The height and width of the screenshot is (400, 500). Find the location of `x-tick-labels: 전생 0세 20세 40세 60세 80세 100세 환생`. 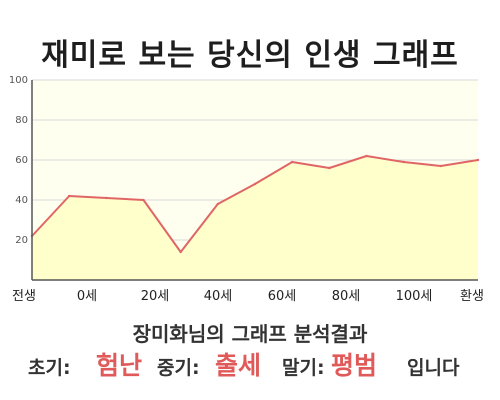

x-tick-labels: 전생 0세 20세 40세 60세 80세 100세 환생 is located at coordinates (248, 296).